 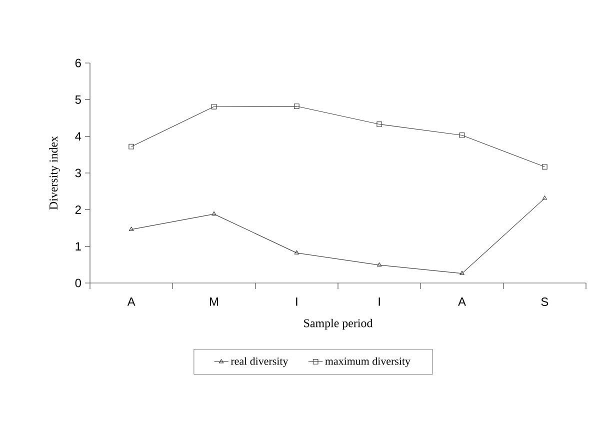 I want to click on x-tick-label: M, so click(x=214, y=302).